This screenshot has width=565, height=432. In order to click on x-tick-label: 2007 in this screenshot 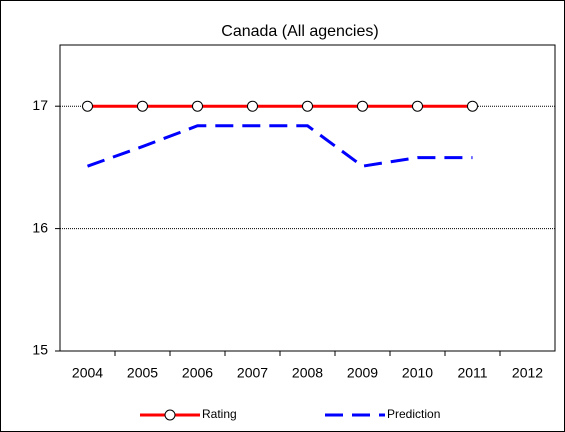, I will do `click(252, 373)`.